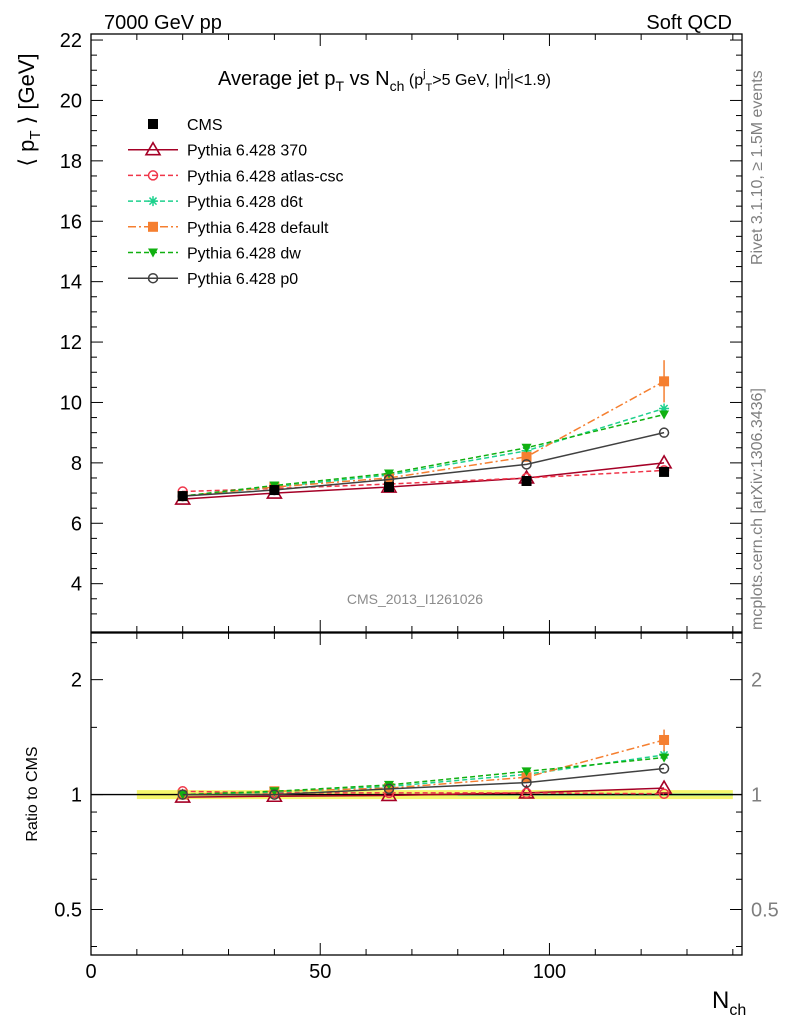 The height and width of the screenshot is (1024, 786). I want to click on mcplots-label: mcplots.cern.ch [arXiv:1306.3436], so click(757, 509).